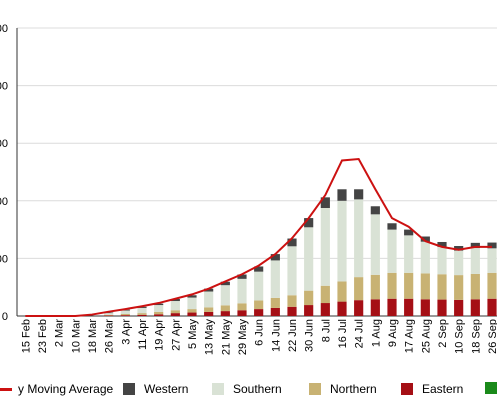 The height and width of the screenshot is (418, 497). I want to click on x-tick-label: 2 Sep, so click(443, 333).